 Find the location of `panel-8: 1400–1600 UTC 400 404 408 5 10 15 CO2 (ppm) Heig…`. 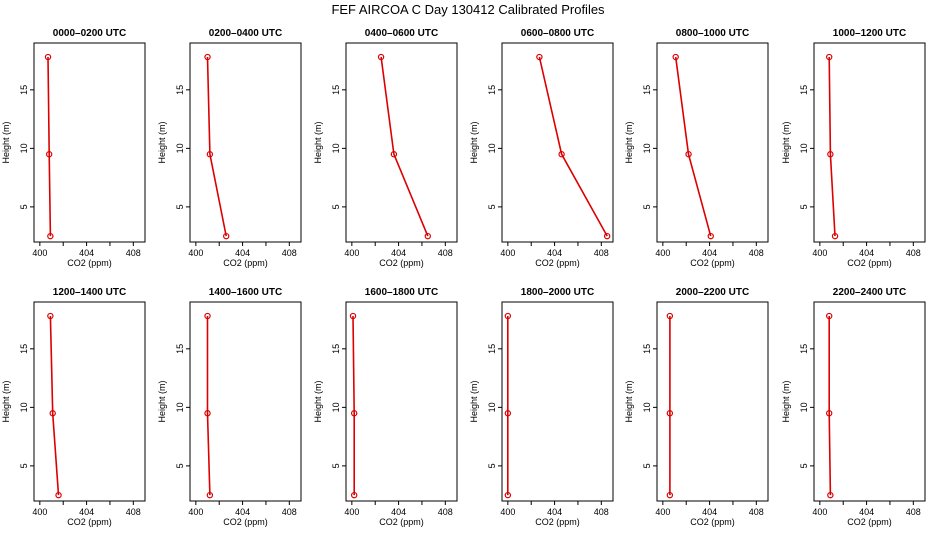

panel-8: 1400–1600 UTC 400 404 408 5 10 15 CO2 (ppm) Heig… is located at coordinates (229, 407).